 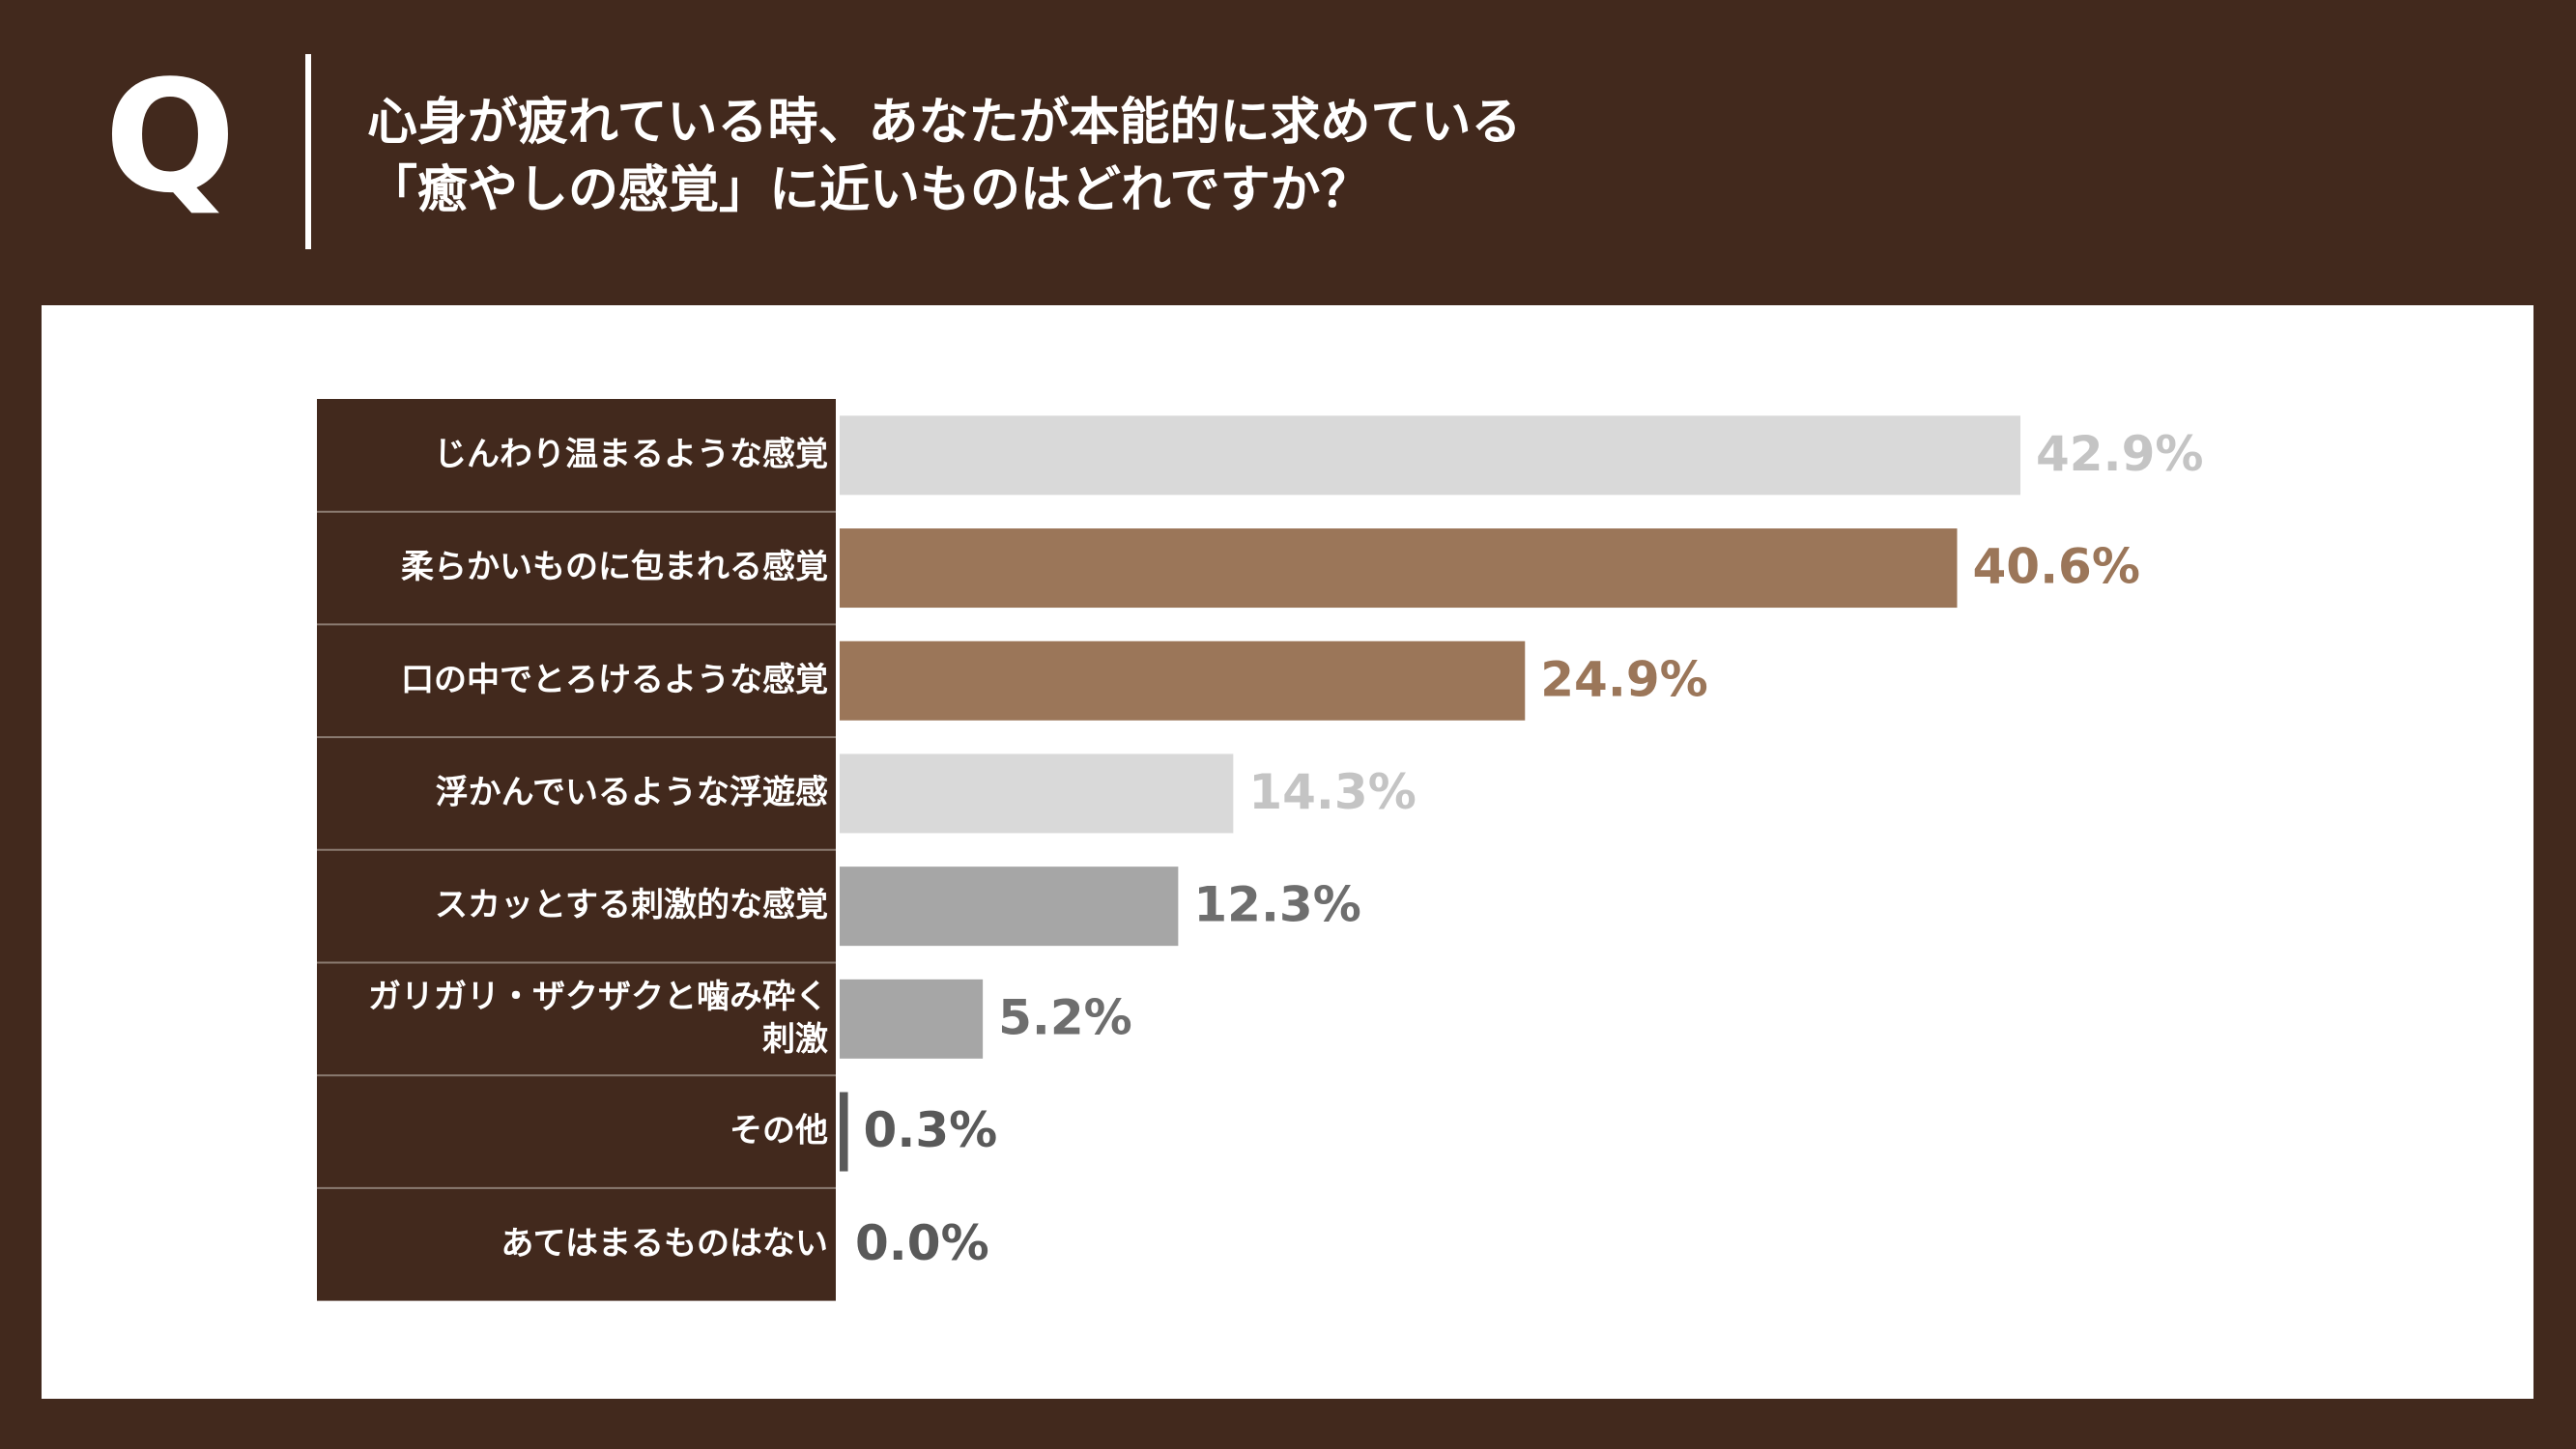 What do you see at coordinates (2056, 567) in the screenshot?
I see `value-label: 40.6%` at bounding box center [2056, 567].